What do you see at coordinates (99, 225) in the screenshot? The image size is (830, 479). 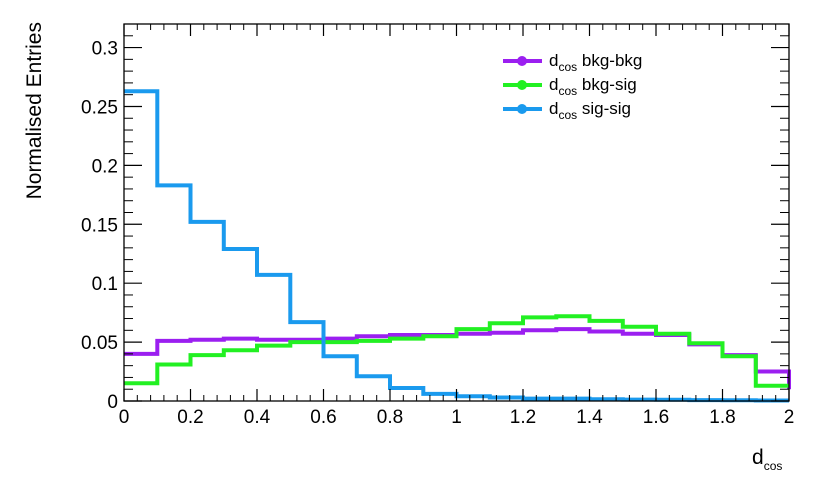 I see `y-tick-label: 0.15` at bounding box center [99, 225].